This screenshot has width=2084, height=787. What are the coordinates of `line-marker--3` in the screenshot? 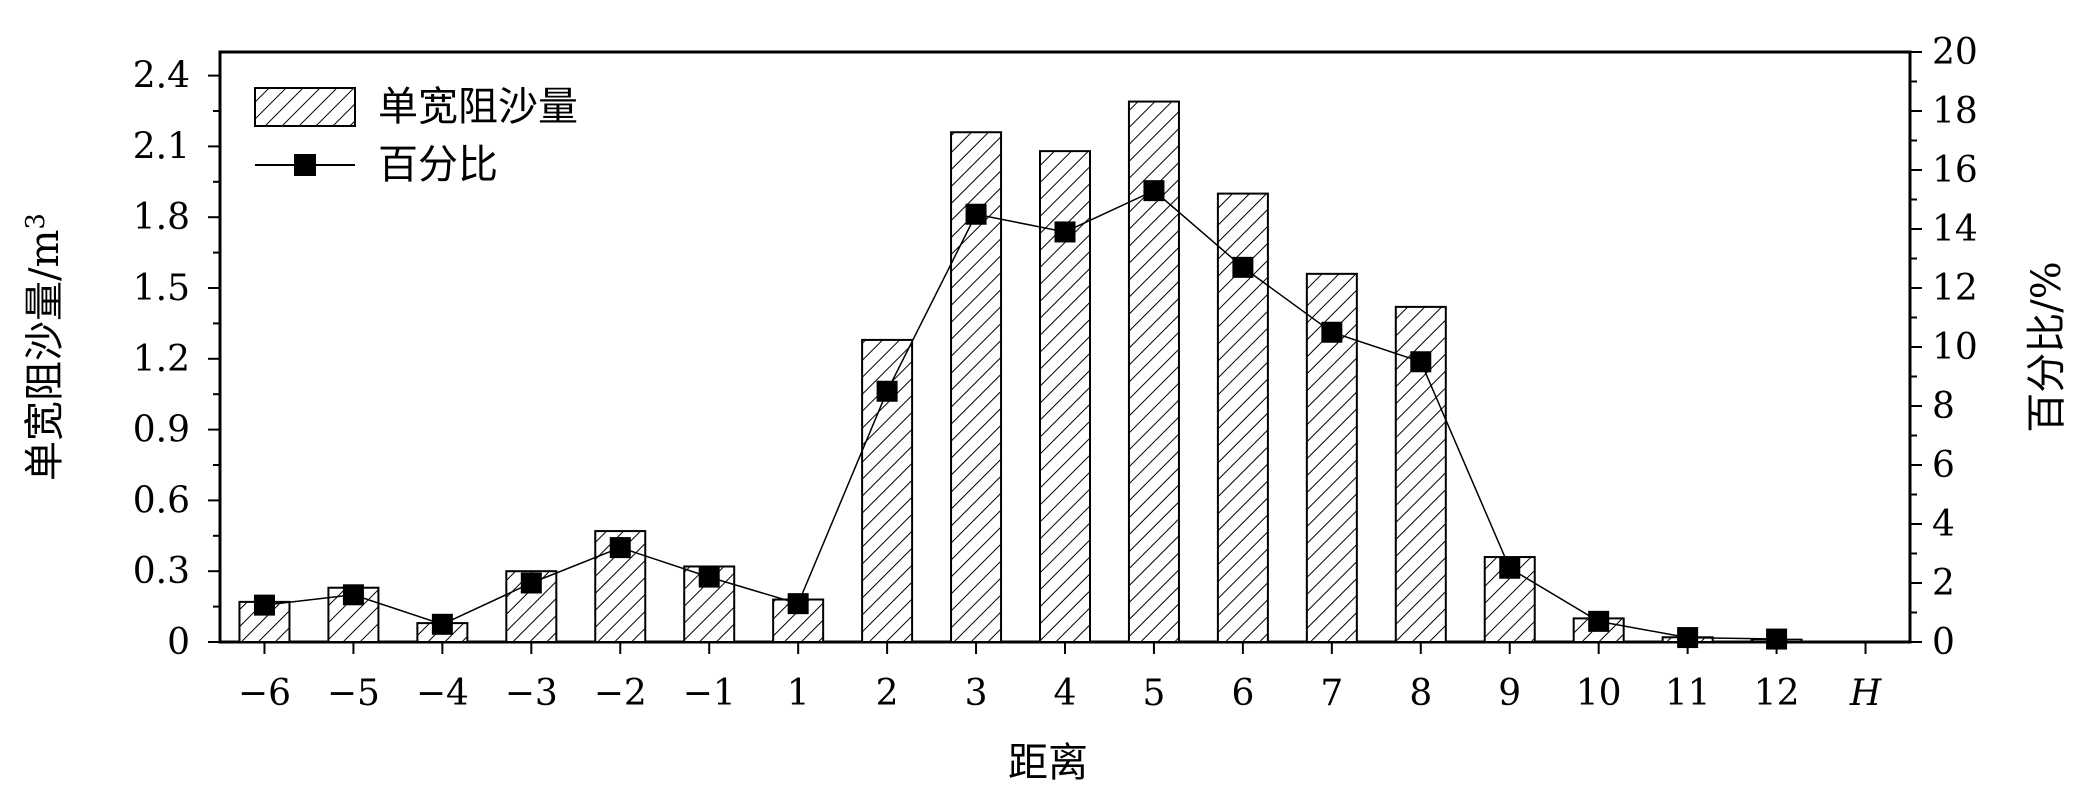 It's located at (531, 583).